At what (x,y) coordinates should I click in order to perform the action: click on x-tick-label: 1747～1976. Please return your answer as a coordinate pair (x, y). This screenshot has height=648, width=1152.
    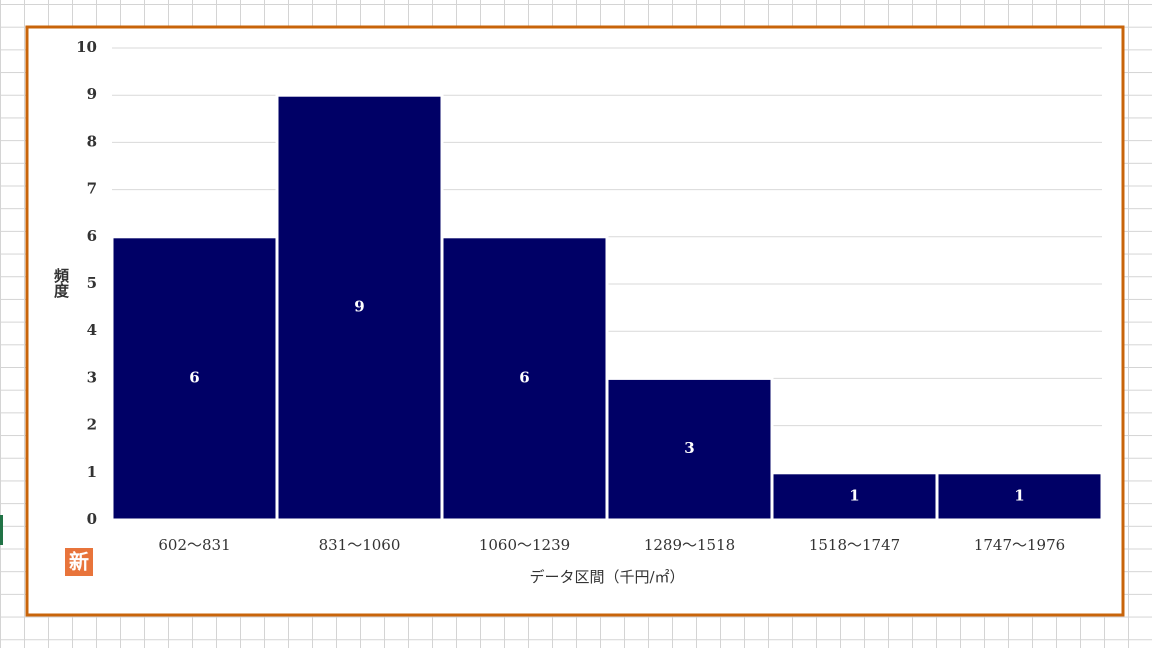
    Looking at the image, I should click on (1019, 545).